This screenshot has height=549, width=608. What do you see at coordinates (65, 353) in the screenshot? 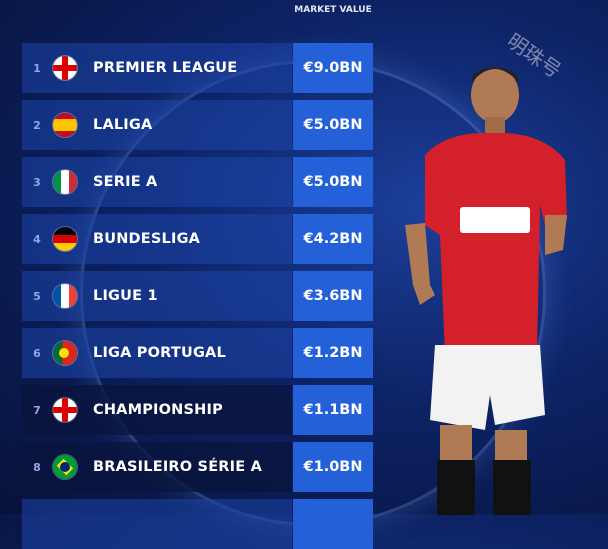
I see `portugal-flag-icon` at bounding box center [65, 353].